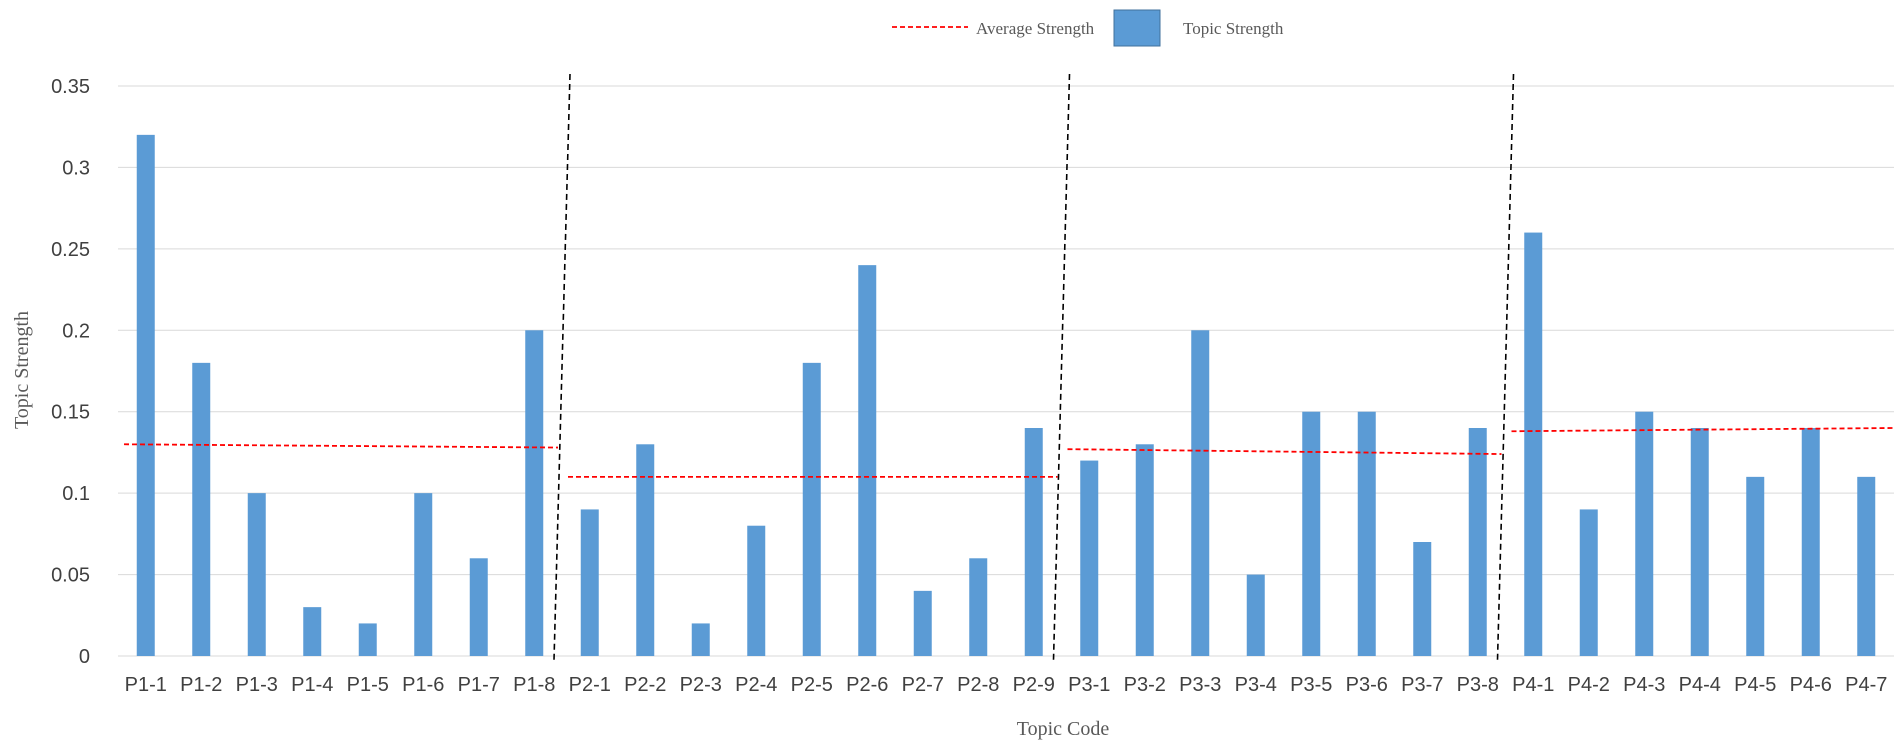 The width and height of the screenshot is (1902, 743). I want to click on x-tick-label: P3-2, so click(1145, 685).